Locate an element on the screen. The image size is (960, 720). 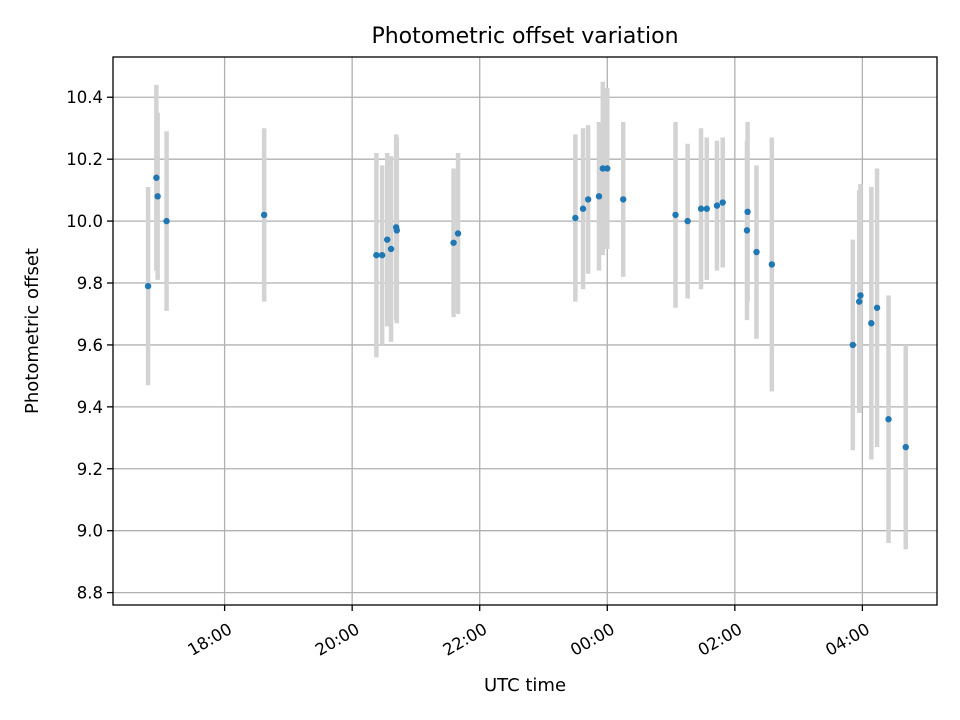
y-tick-label: 9.6 is located at coordinates (90, 345).